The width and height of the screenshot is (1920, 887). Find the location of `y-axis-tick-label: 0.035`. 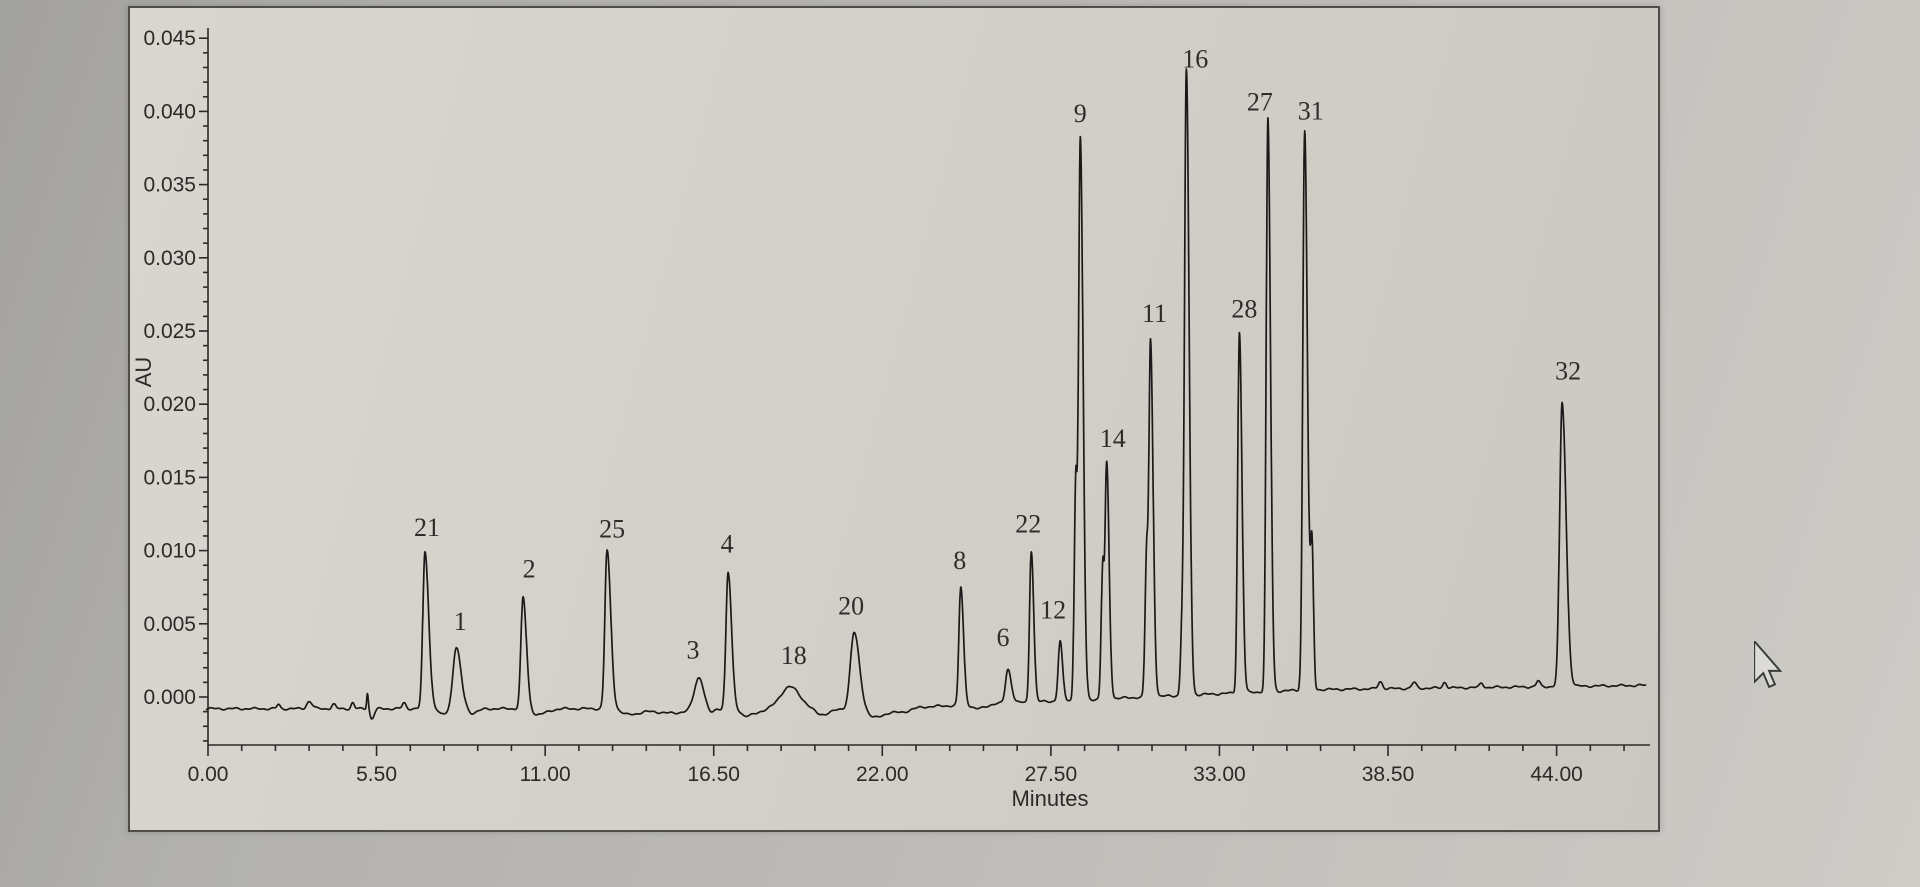

y-axis-tick-label: 0.035 is located at coordinates (169, 185).